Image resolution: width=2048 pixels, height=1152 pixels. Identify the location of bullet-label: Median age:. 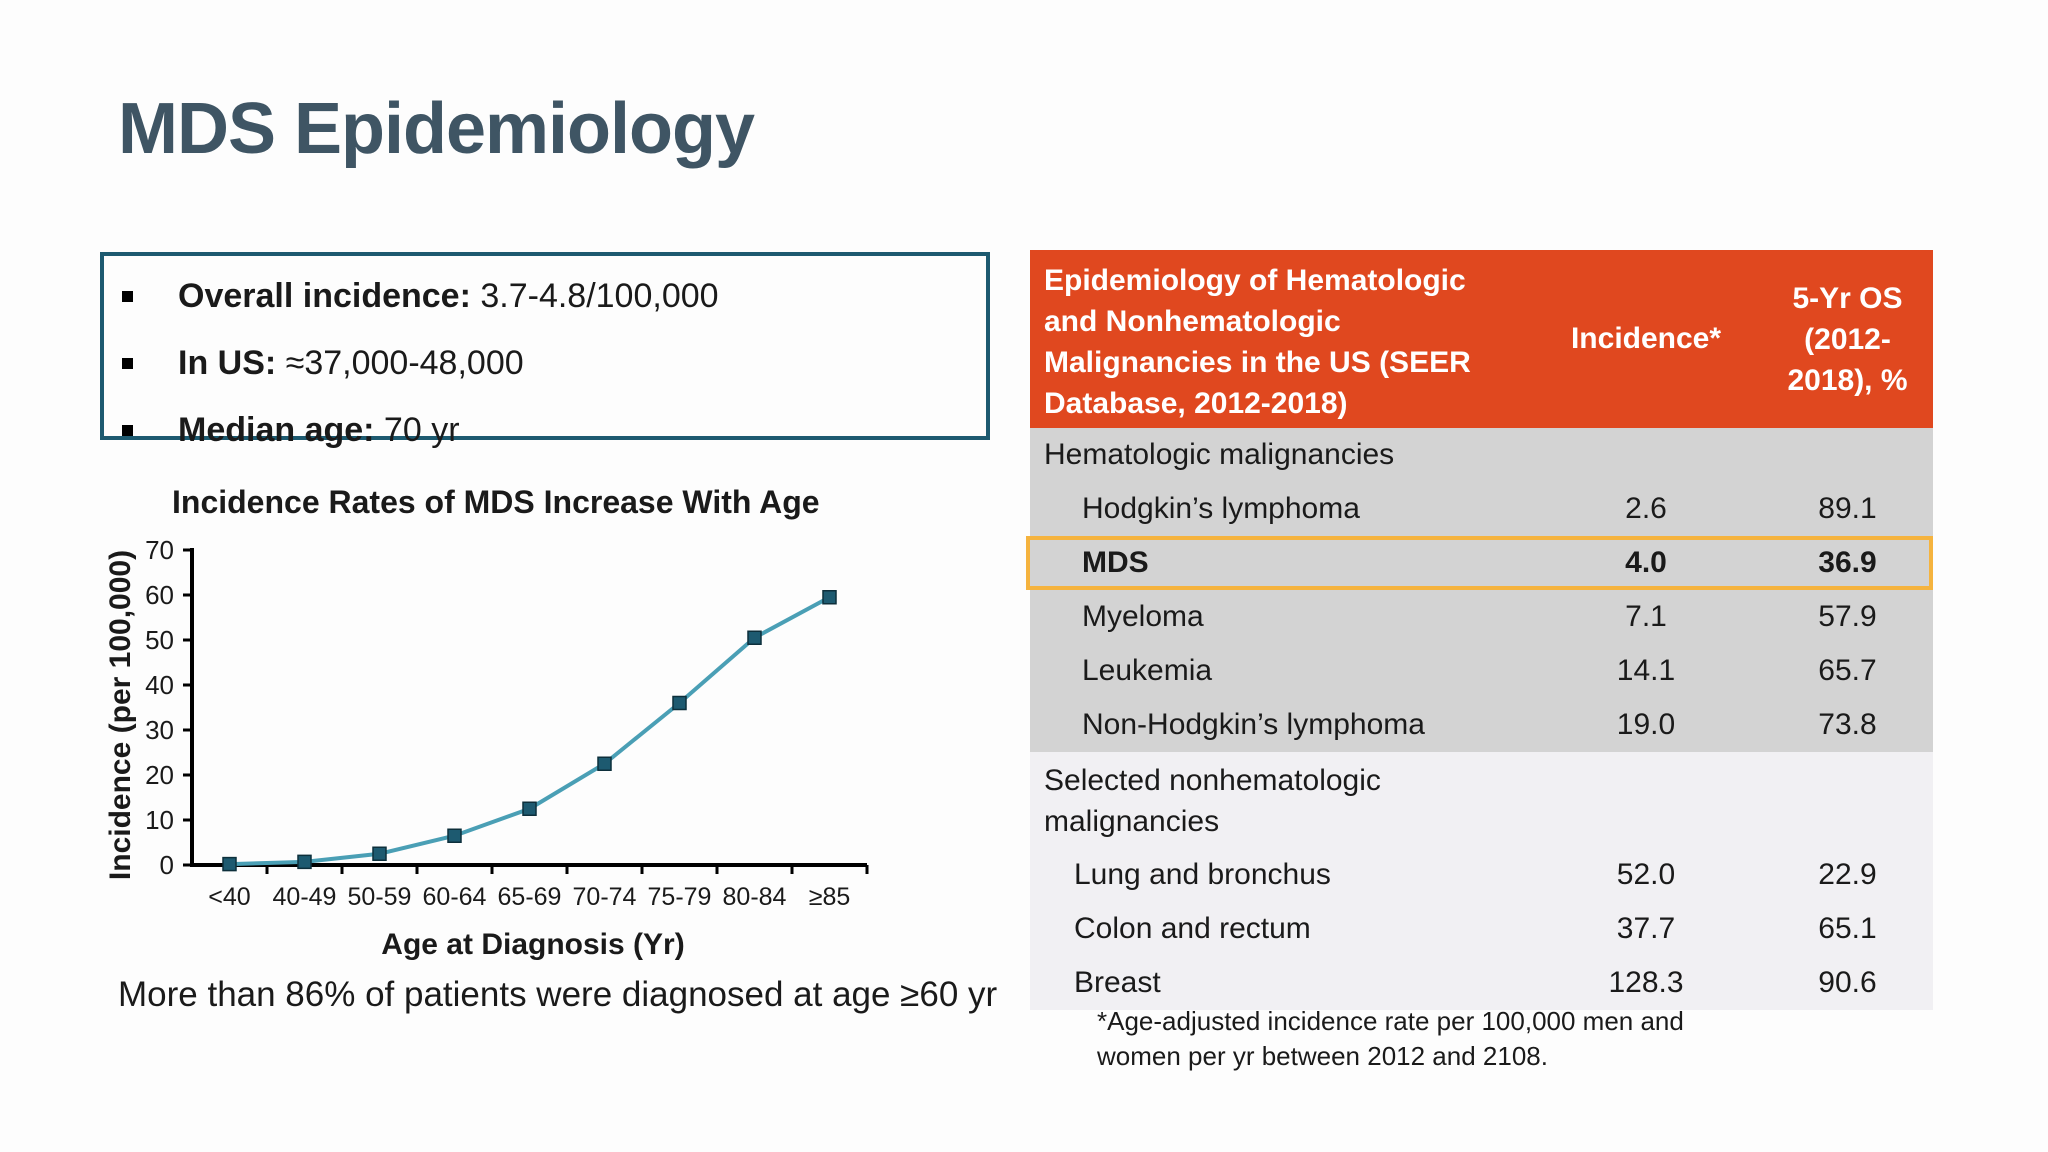
(276, 430).